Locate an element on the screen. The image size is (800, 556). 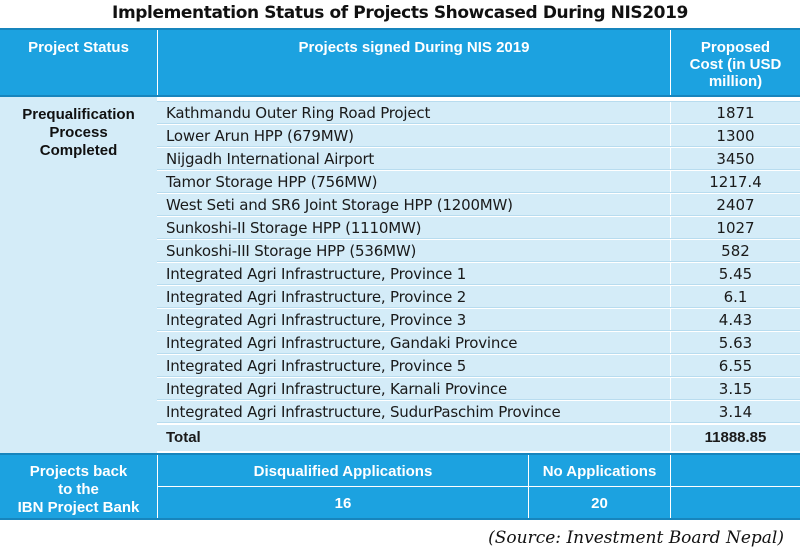
project-cost: 1871 is located at coordinates (735, 113).